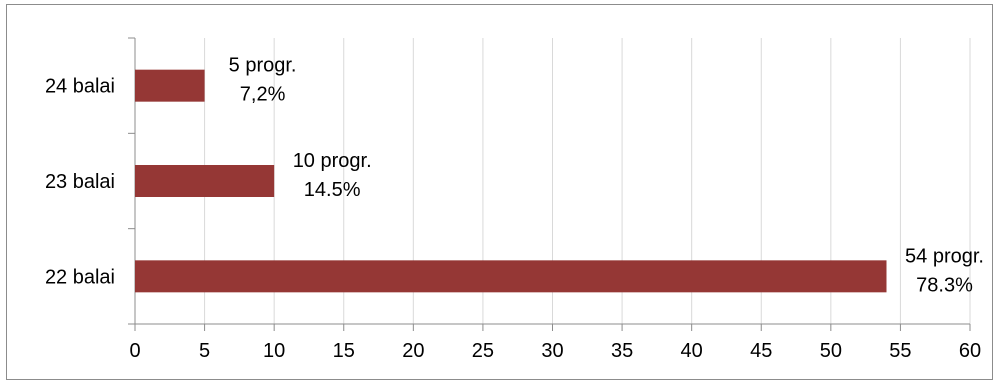 Image resolution: width=1001 pixels, height=387 pixels. I want to click on x-tick-label-55: 55, so click(900, 351).